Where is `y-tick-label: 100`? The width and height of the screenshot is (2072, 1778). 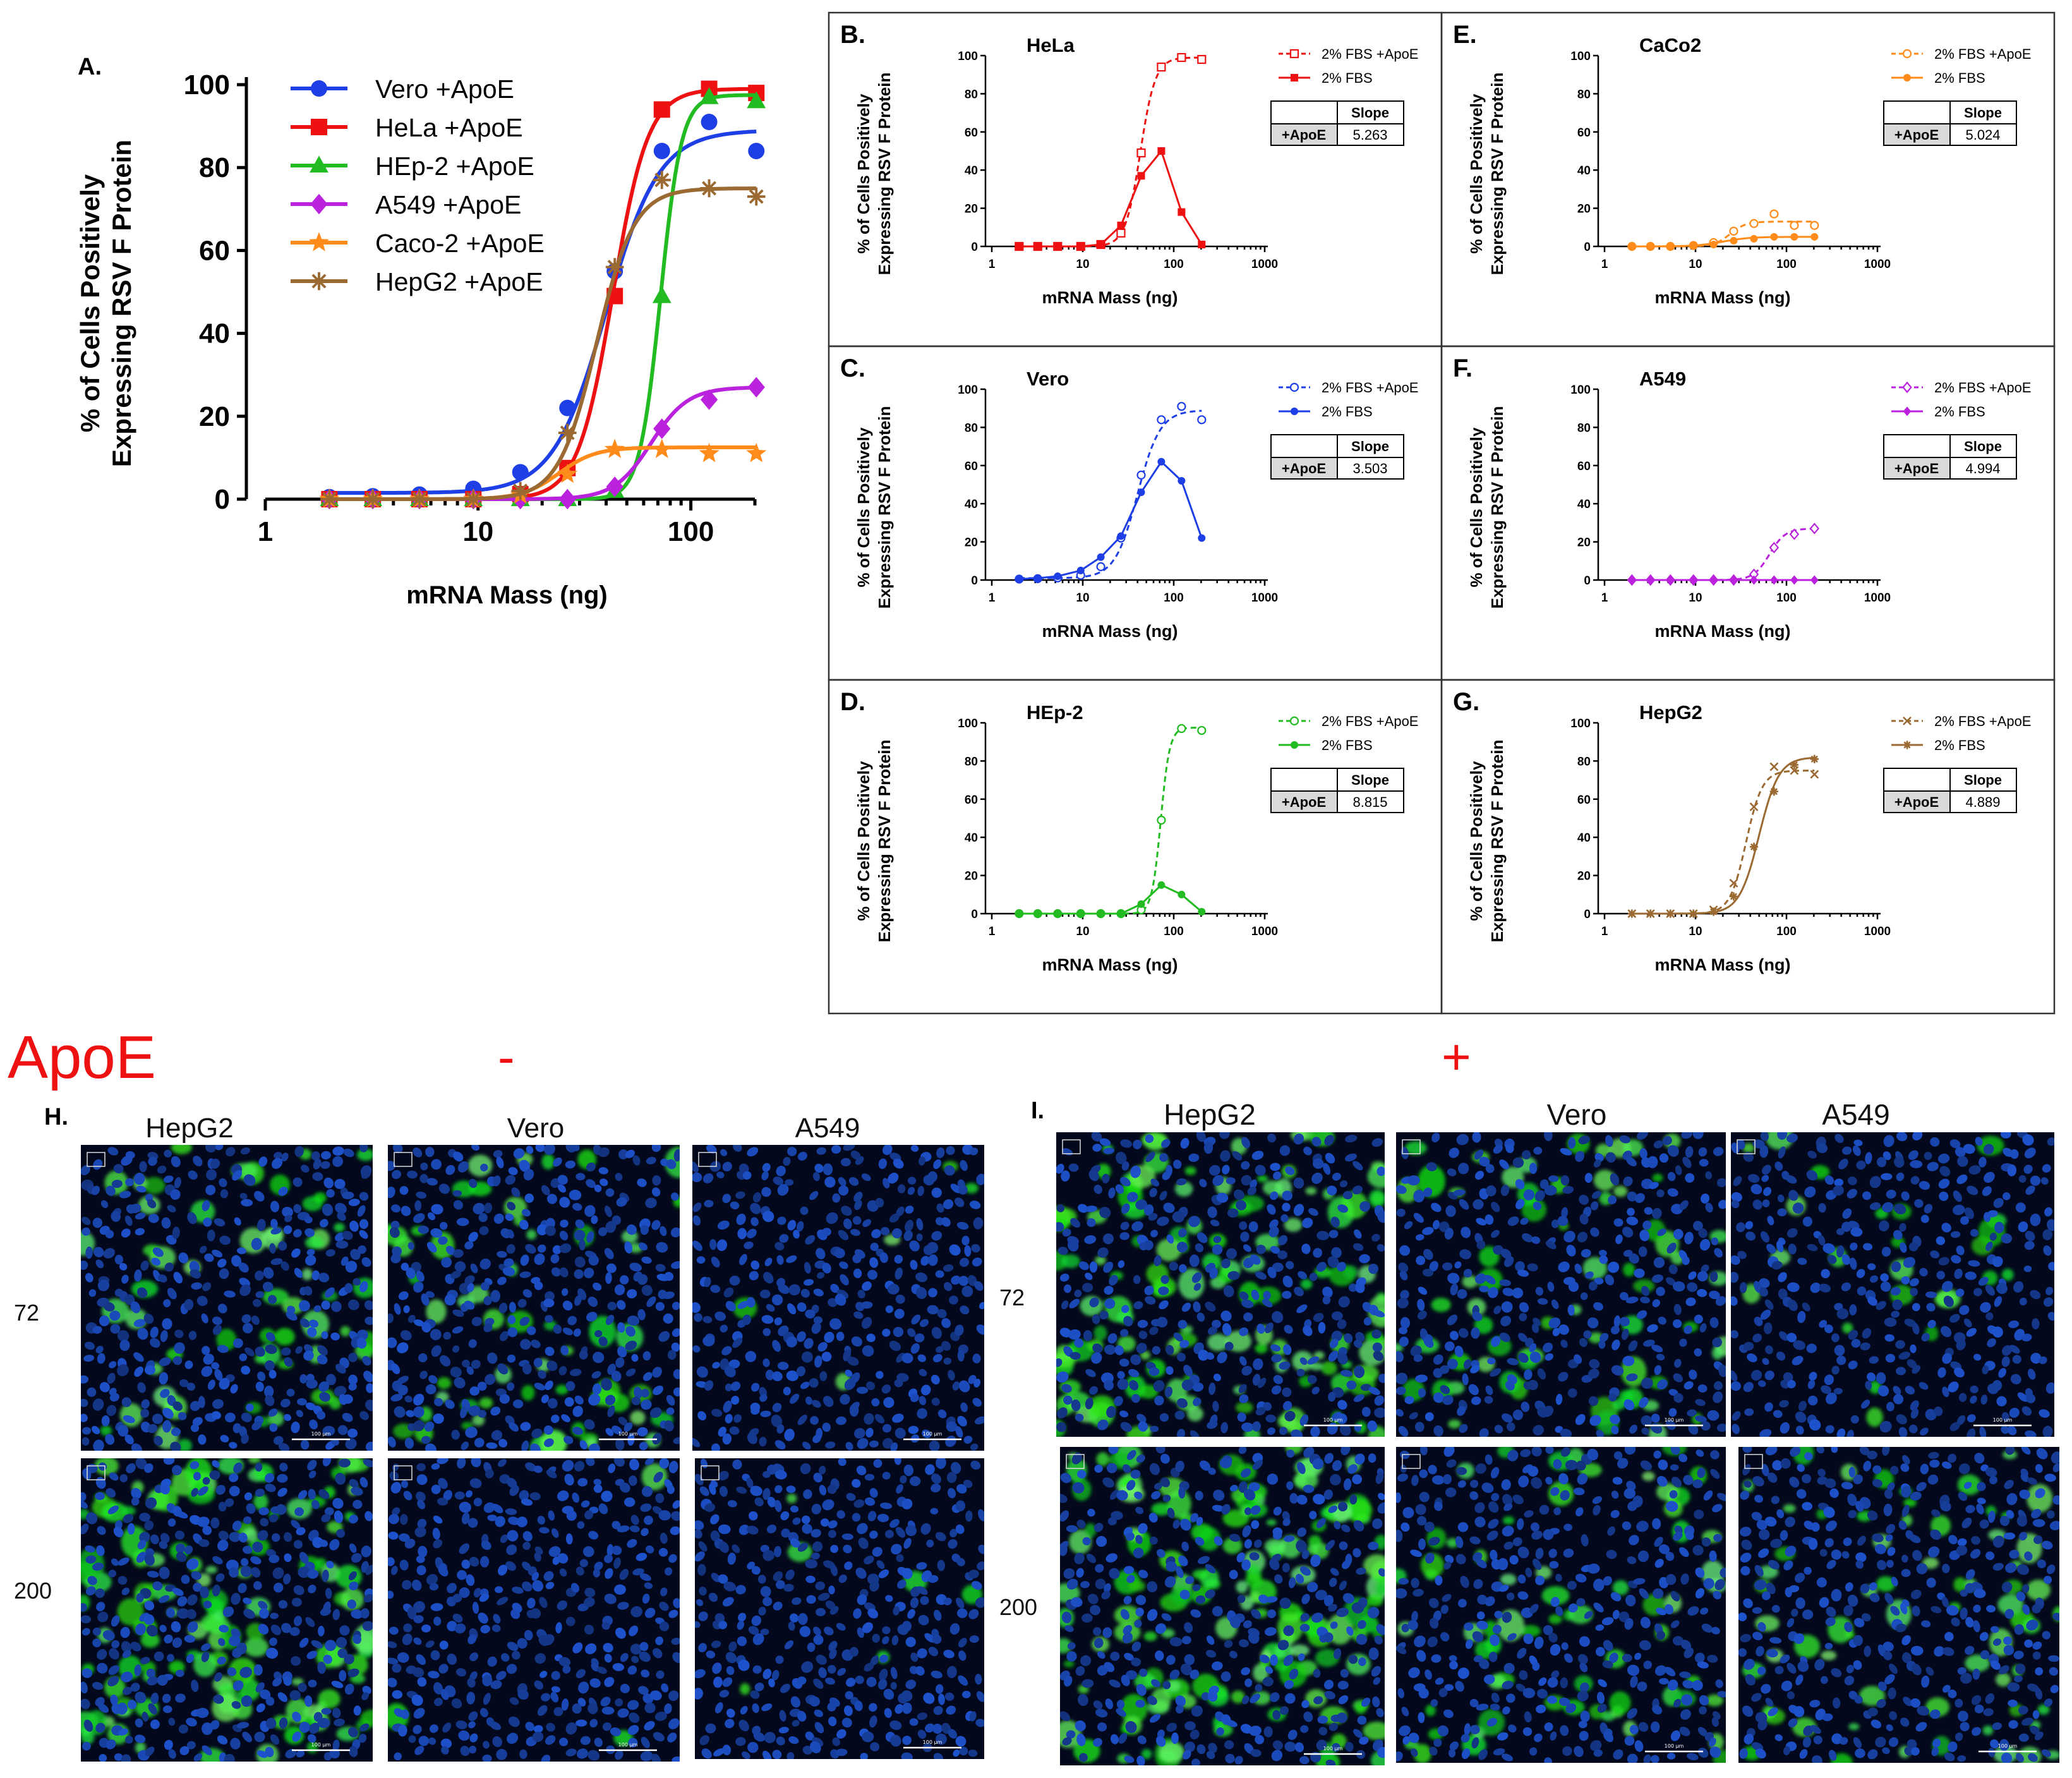 y-tick-label: 100 is located at coordinates (968, 56).